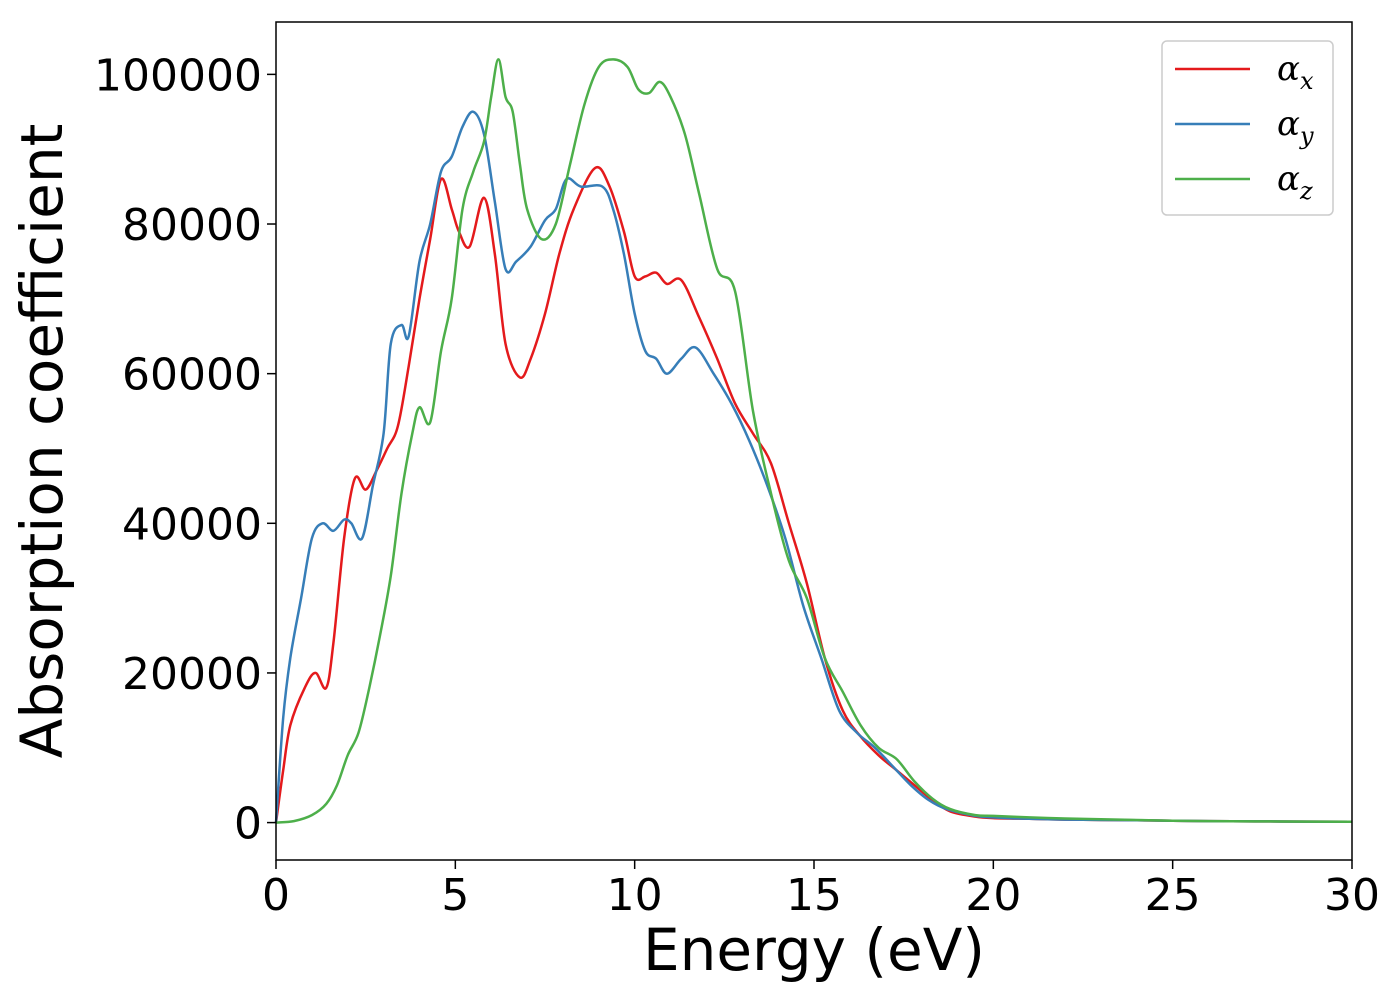 The width and height of the screenshot is (1400, 1000). Describe the element at coordinates (635, 895) in the screenshot. I see `x-tick-label: 10` at that location.